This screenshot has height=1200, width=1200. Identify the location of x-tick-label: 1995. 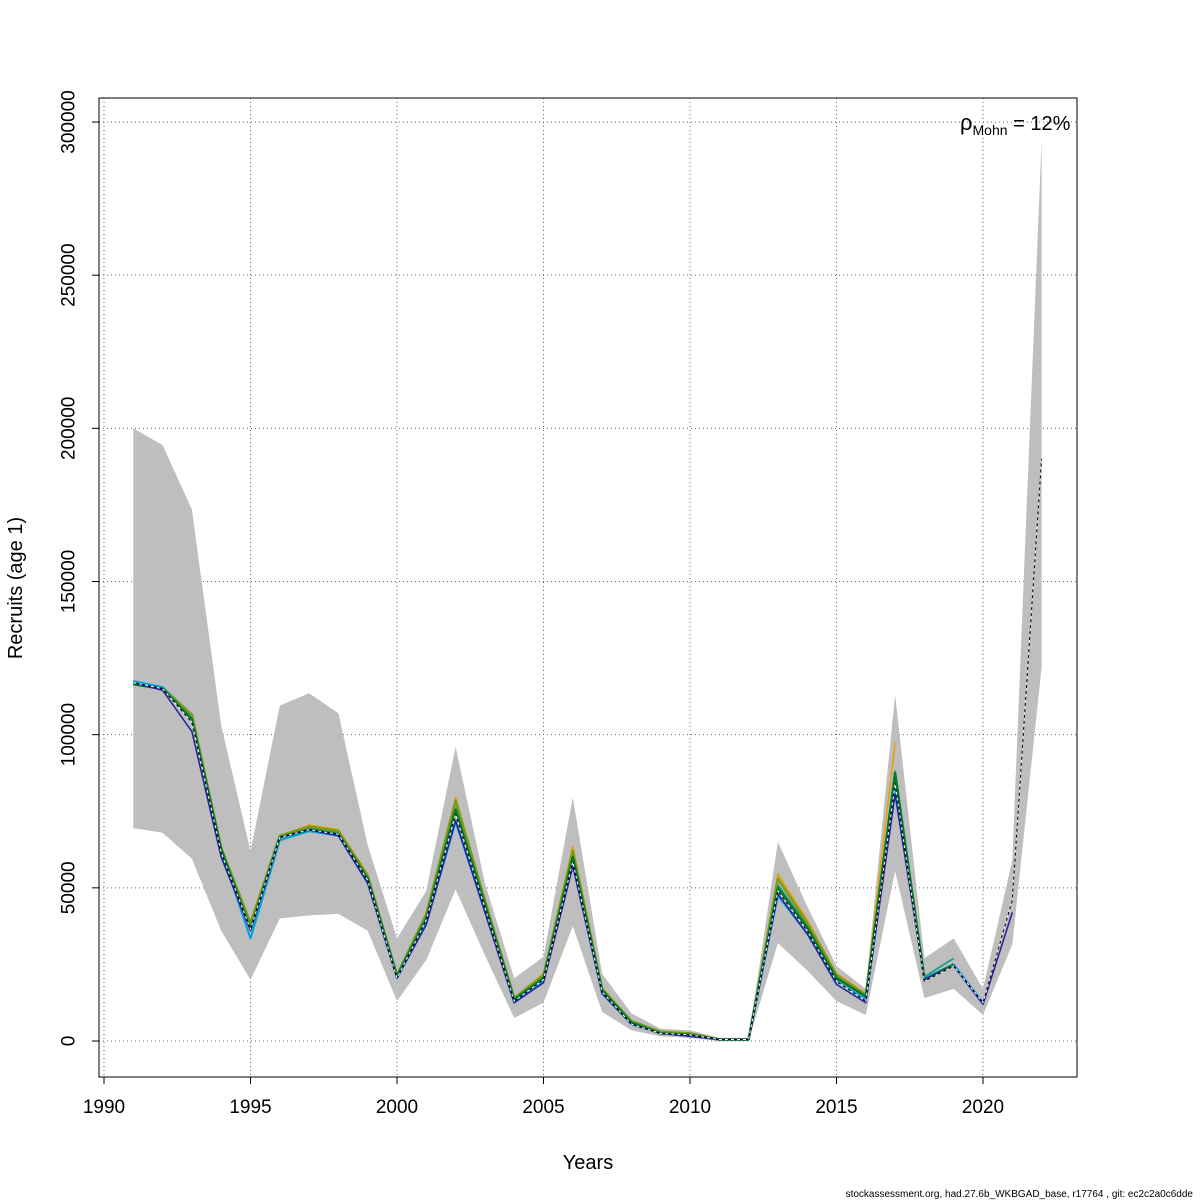
(250, 1107).